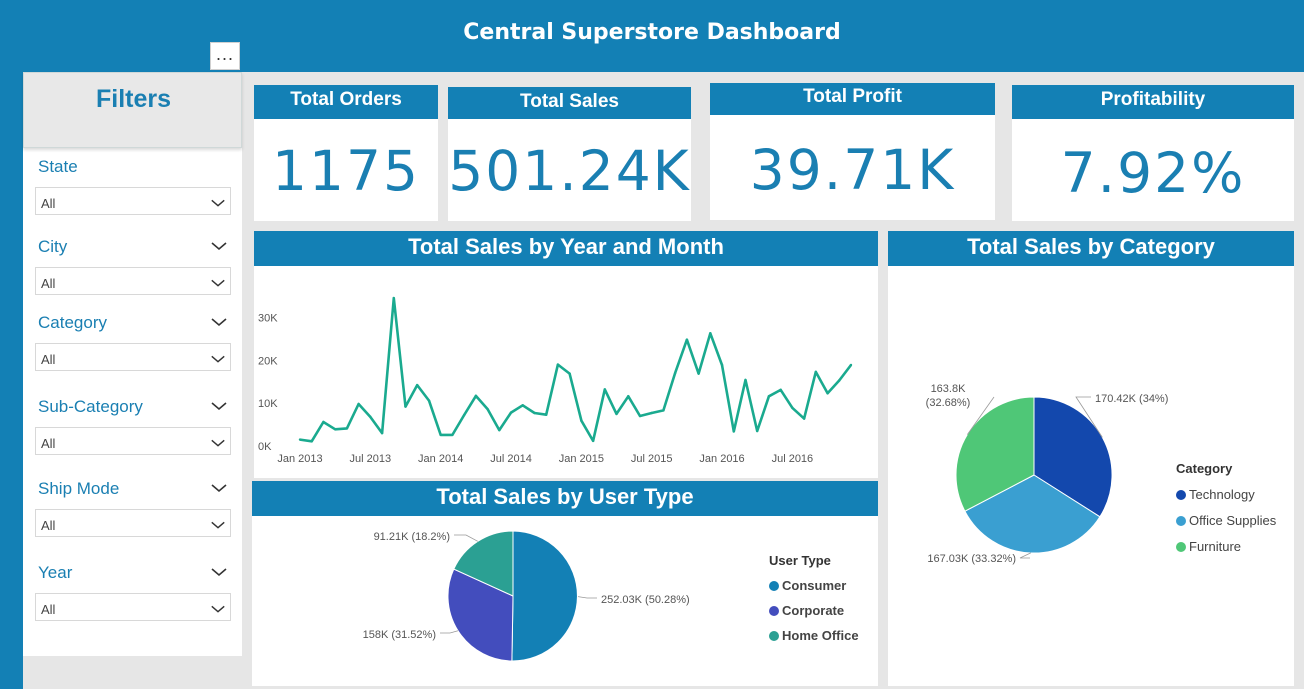  What do you see at coordinates (566, 248) in the screenshot?
I see `sales-by-month-title: Total Sales by Year and Month` at bounding box center [566, 248].